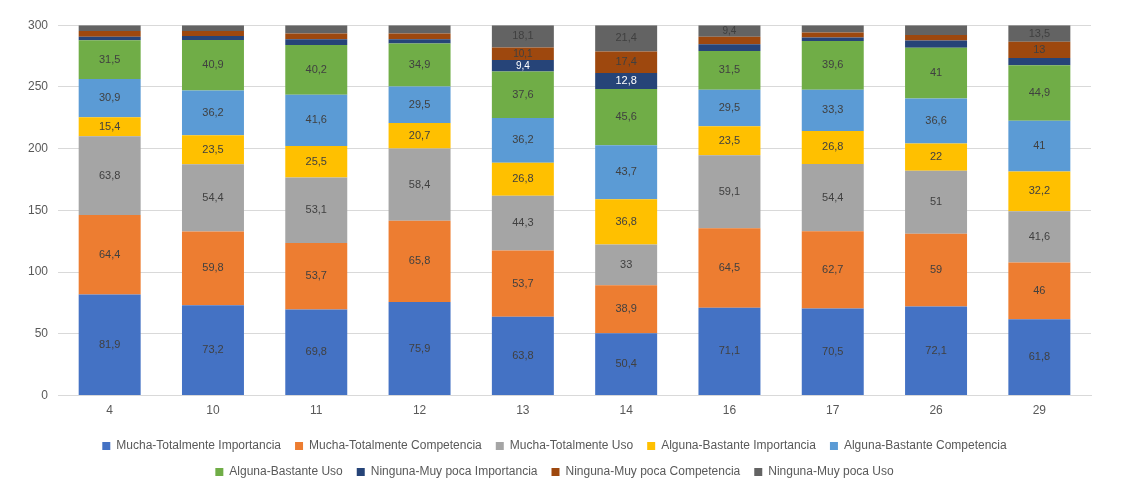  Describe the element at coordinates (729, 410) in the screenshot. I see `x-tick-label: 16` at that location.